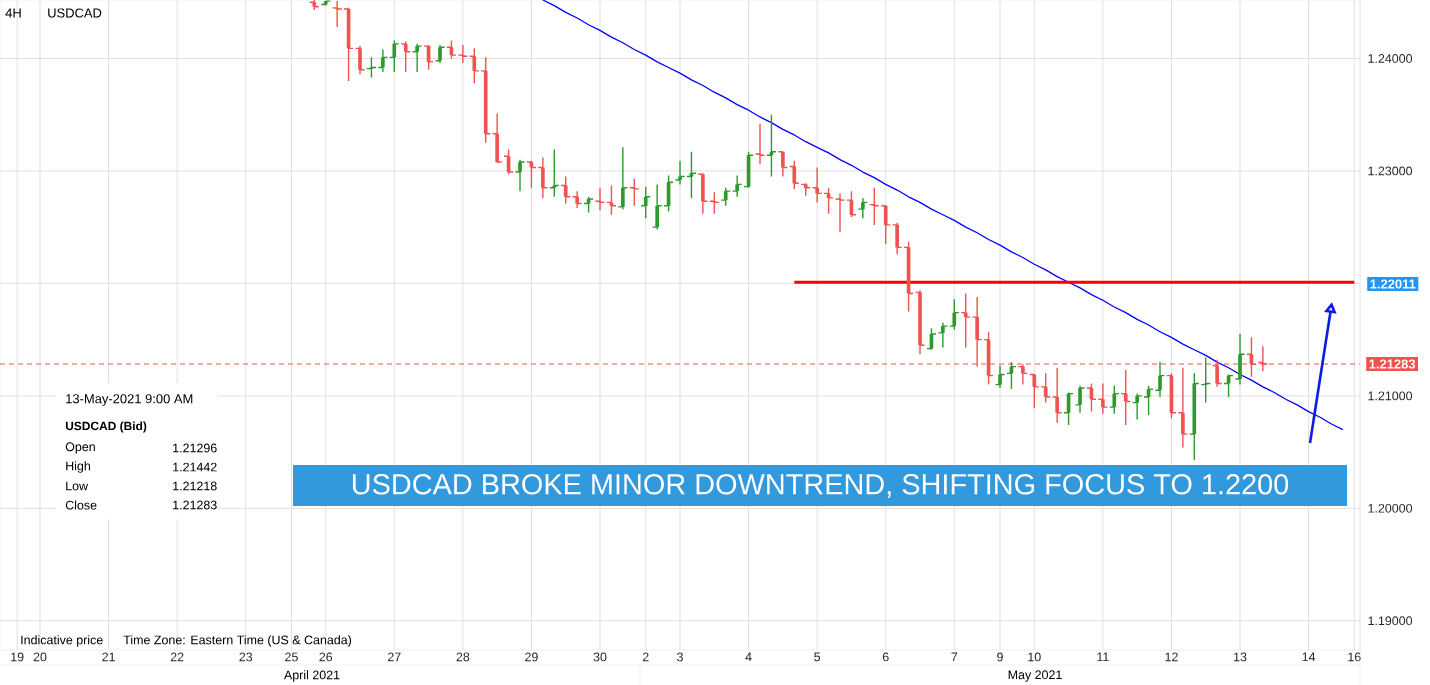 The width and height of the screenshot is (1430, 685). What do you see at coordinates (246, 657) in the screenshot?
I see `x-tick-label: 23` at bounding box center [246, 657].